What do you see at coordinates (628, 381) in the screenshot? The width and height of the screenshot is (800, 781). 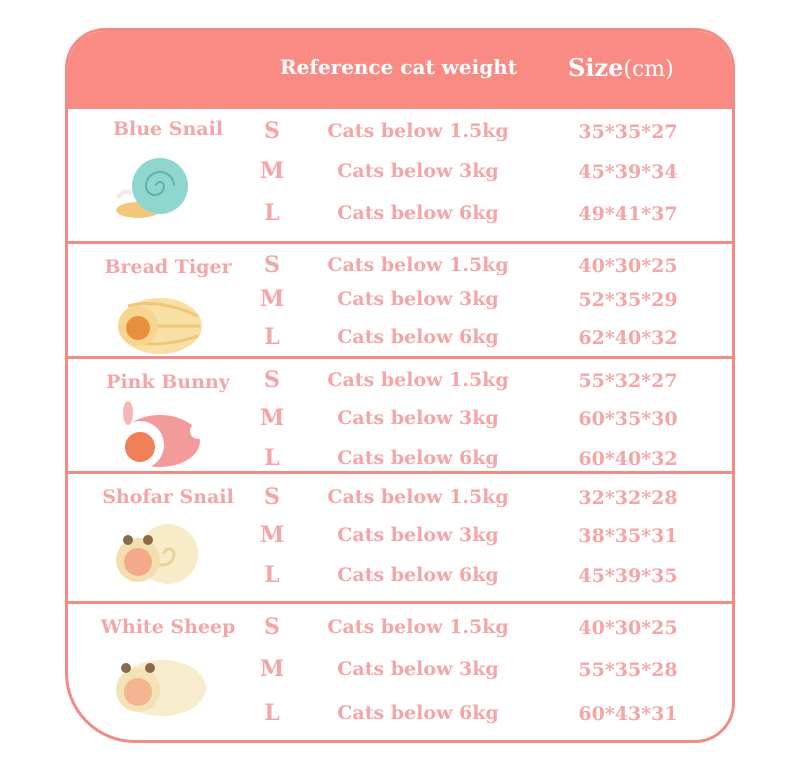 I see `dimensions: 55*32*27` at bounding box center [628, 381].